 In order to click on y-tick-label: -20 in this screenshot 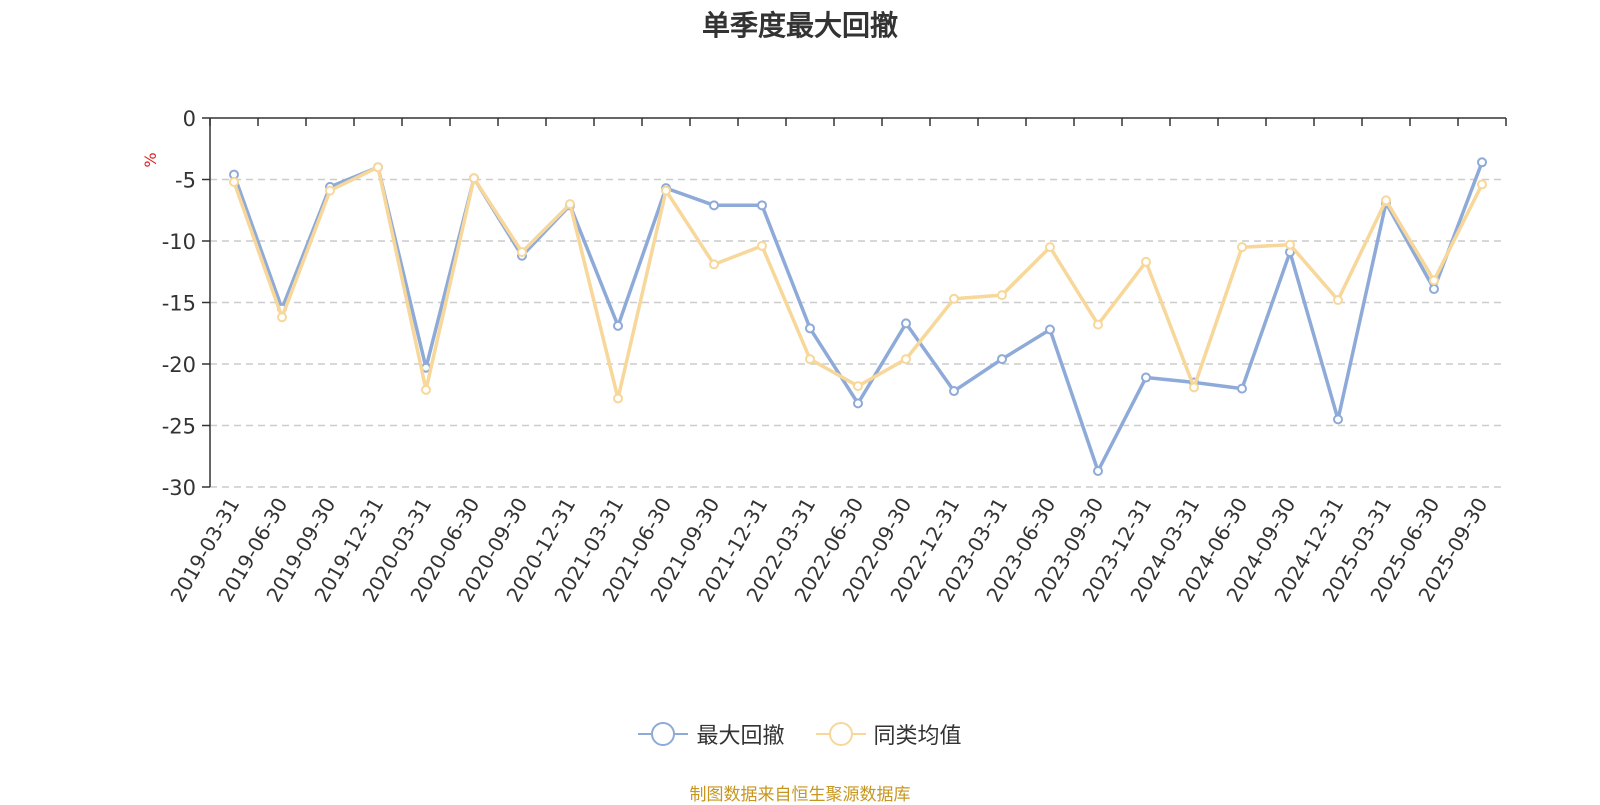, I will do `click(179, 365)`.